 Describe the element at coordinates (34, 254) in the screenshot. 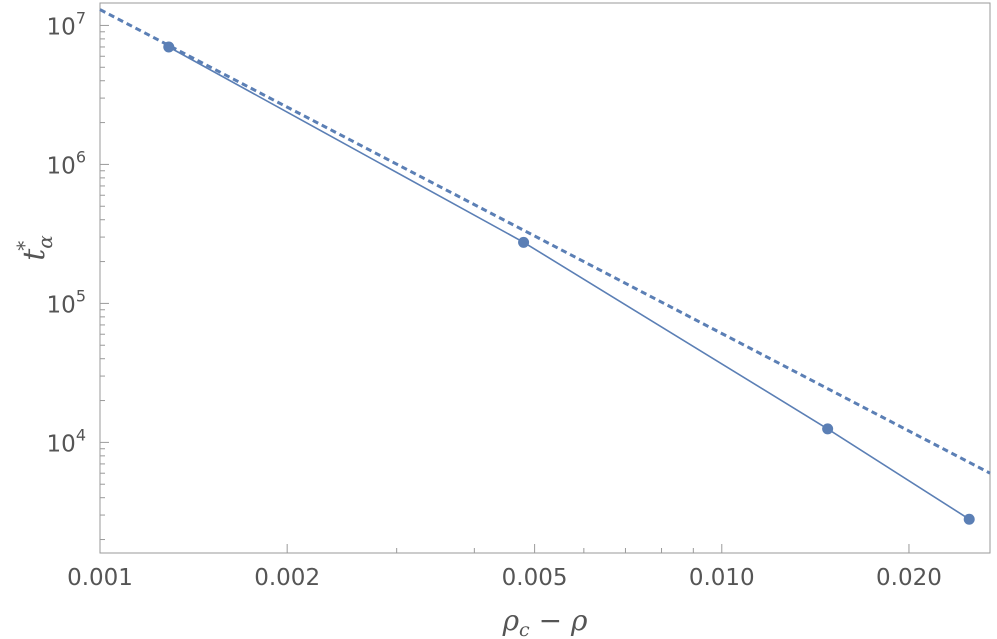

I see `y-axis-title-main: t` at that location.